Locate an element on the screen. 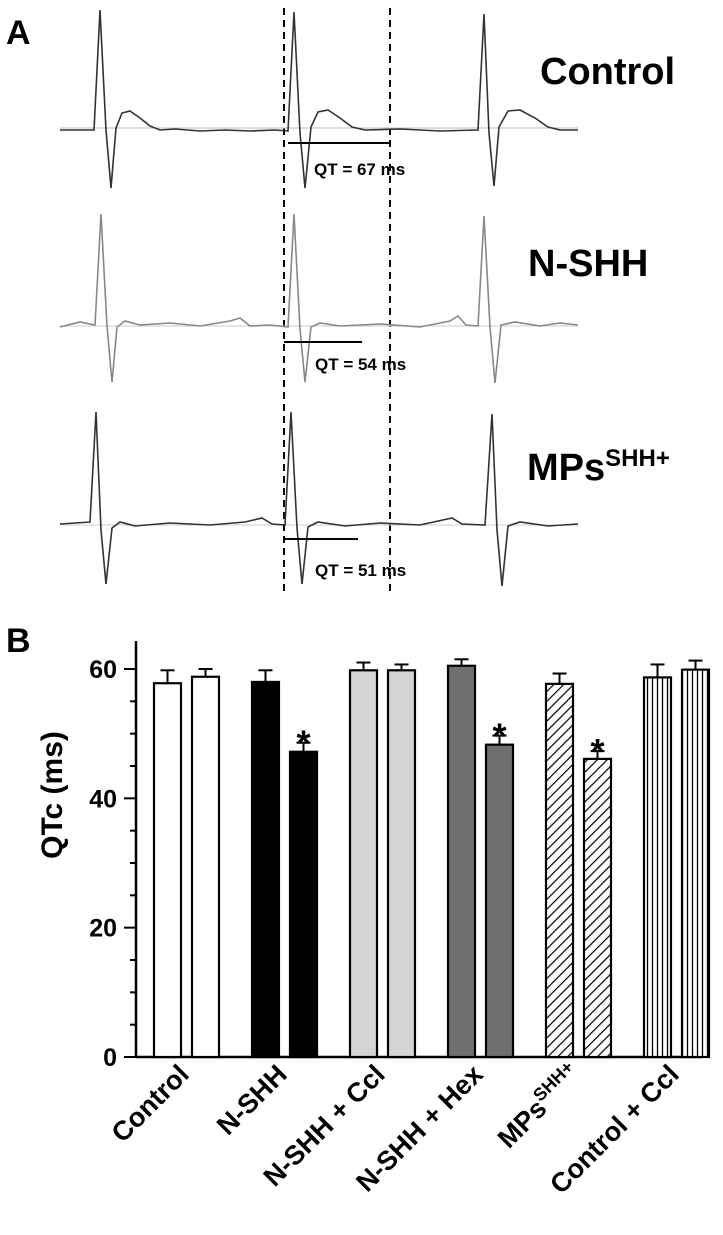  x-category-label: MPsSHH+ is located at coordinates (538, 1105).